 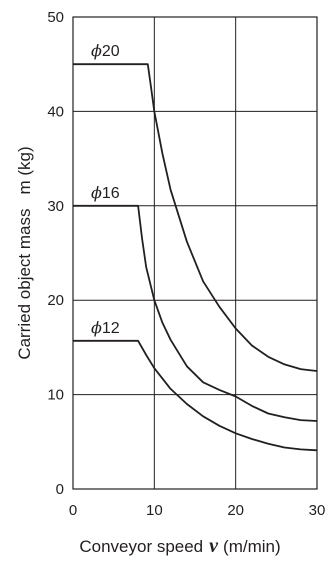 I want to click on x-axis-label-unit: (m/min), so click(x=252, y=546).